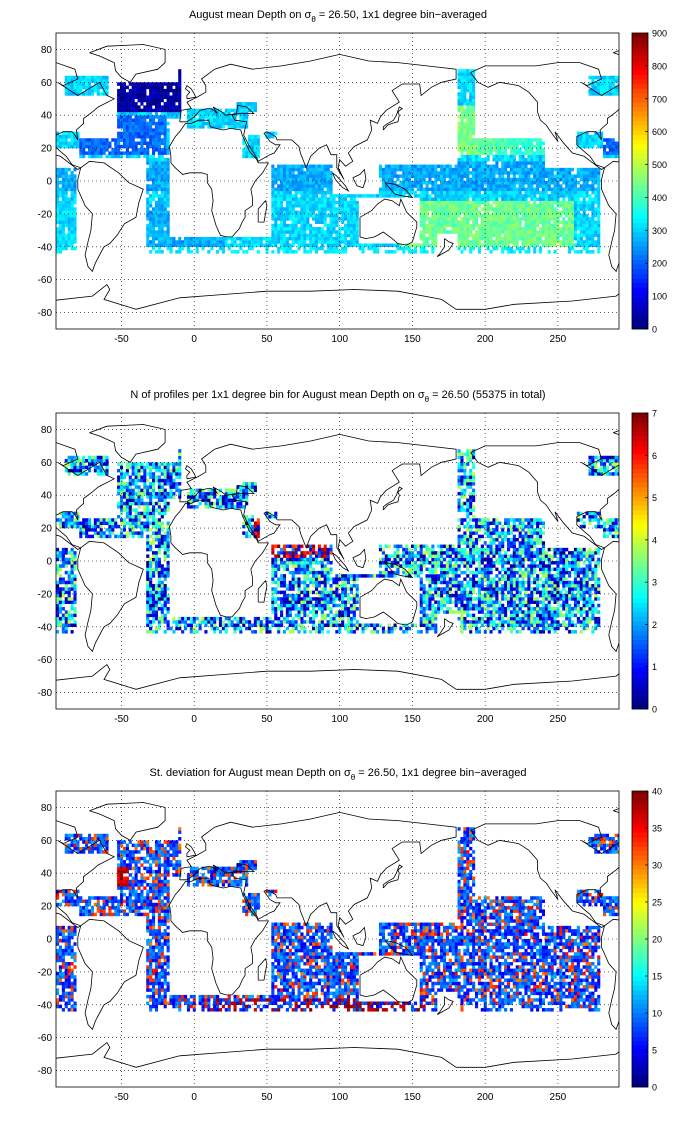  What do you see at coordinates (657, 866) in the screenshot?
I see `colorbar-tick-label: 30` at bounding box center [657, 866].